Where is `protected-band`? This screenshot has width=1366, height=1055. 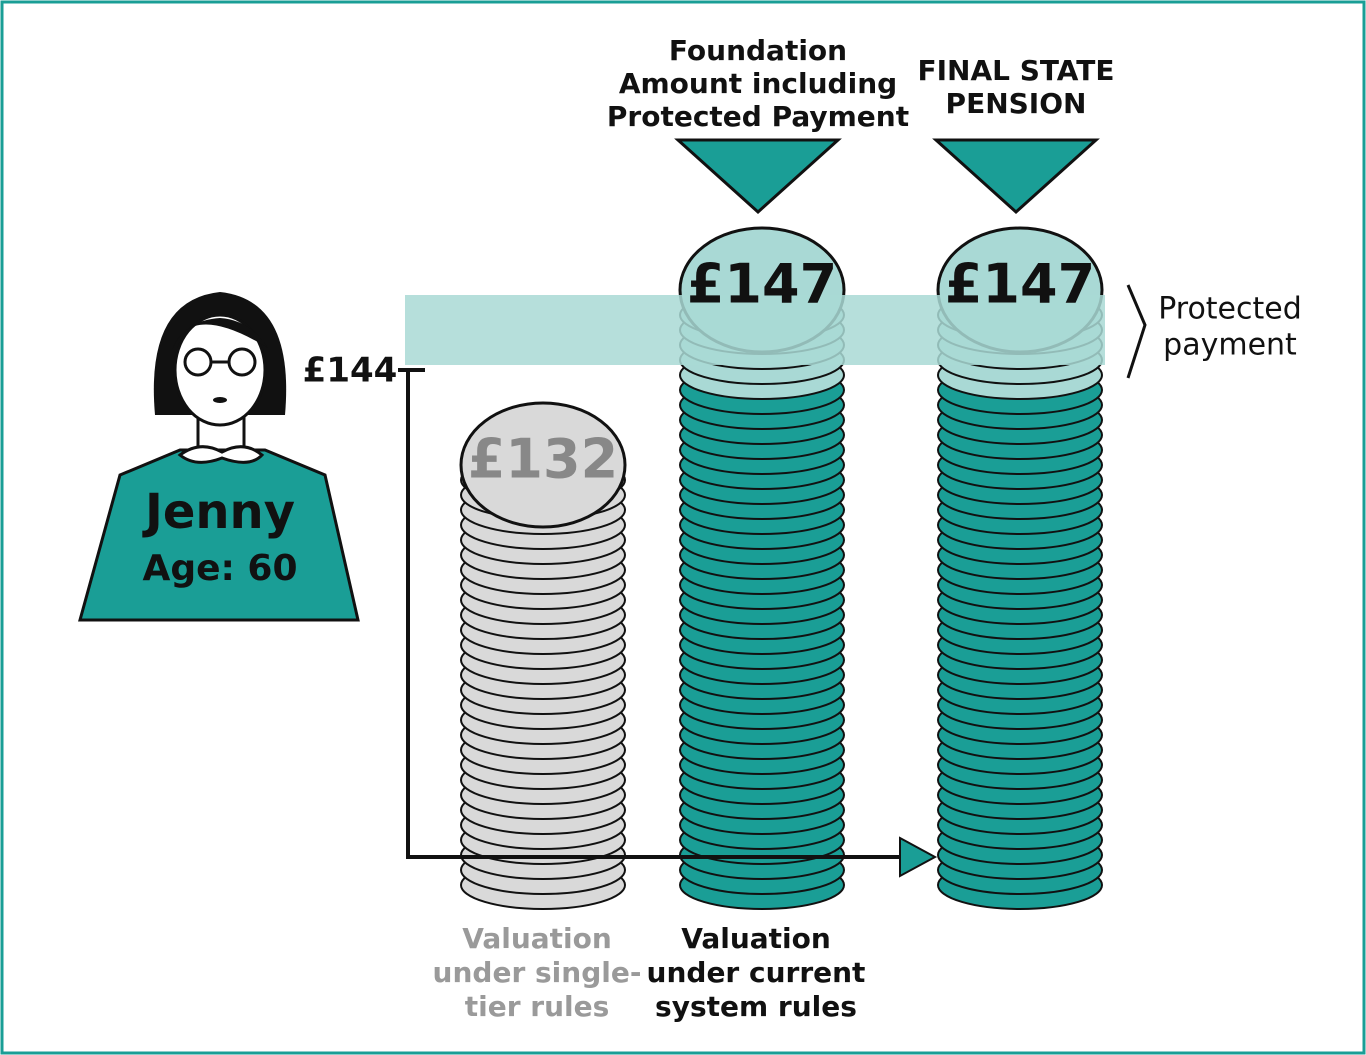 protected-band is located at coordinates (755, 330).